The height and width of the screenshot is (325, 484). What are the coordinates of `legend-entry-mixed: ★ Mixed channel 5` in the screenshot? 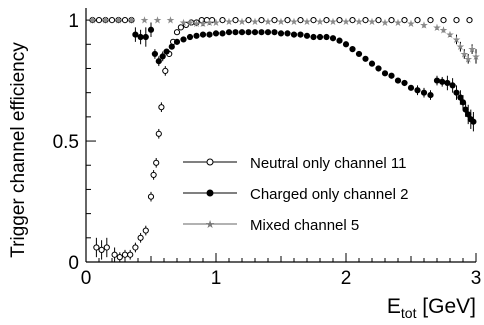 It's located at (271, 225).